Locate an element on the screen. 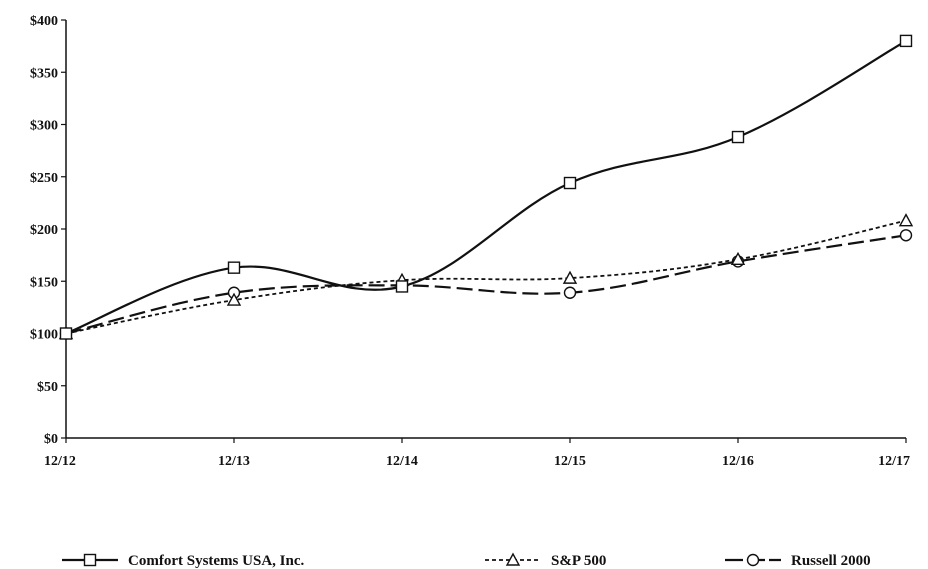  legend-item: Russell 2000 is located at coordinates (798, 561).